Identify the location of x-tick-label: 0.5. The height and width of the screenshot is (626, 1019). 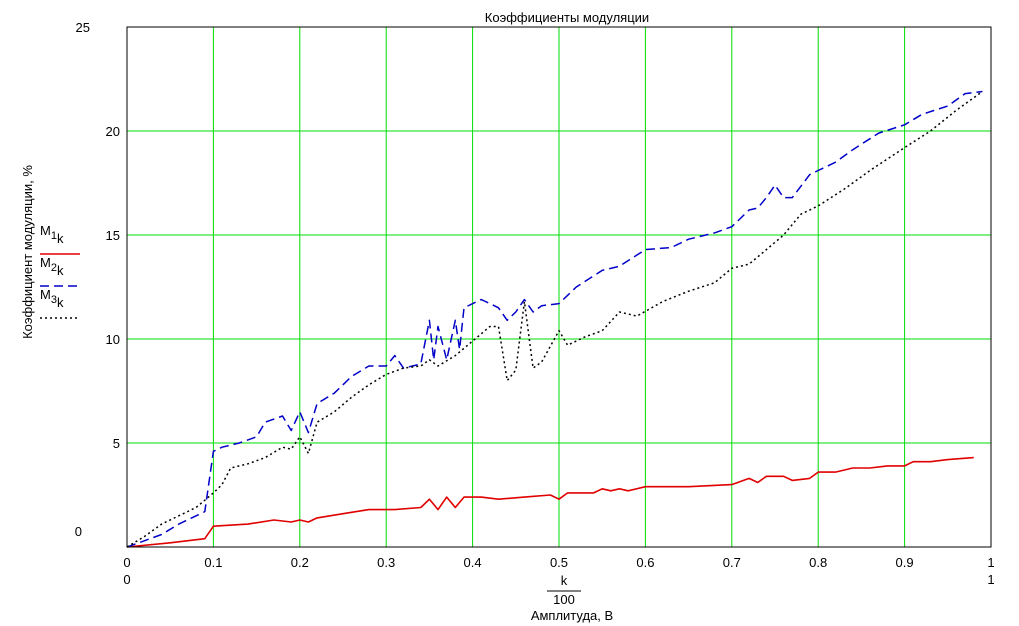
(559, 562).